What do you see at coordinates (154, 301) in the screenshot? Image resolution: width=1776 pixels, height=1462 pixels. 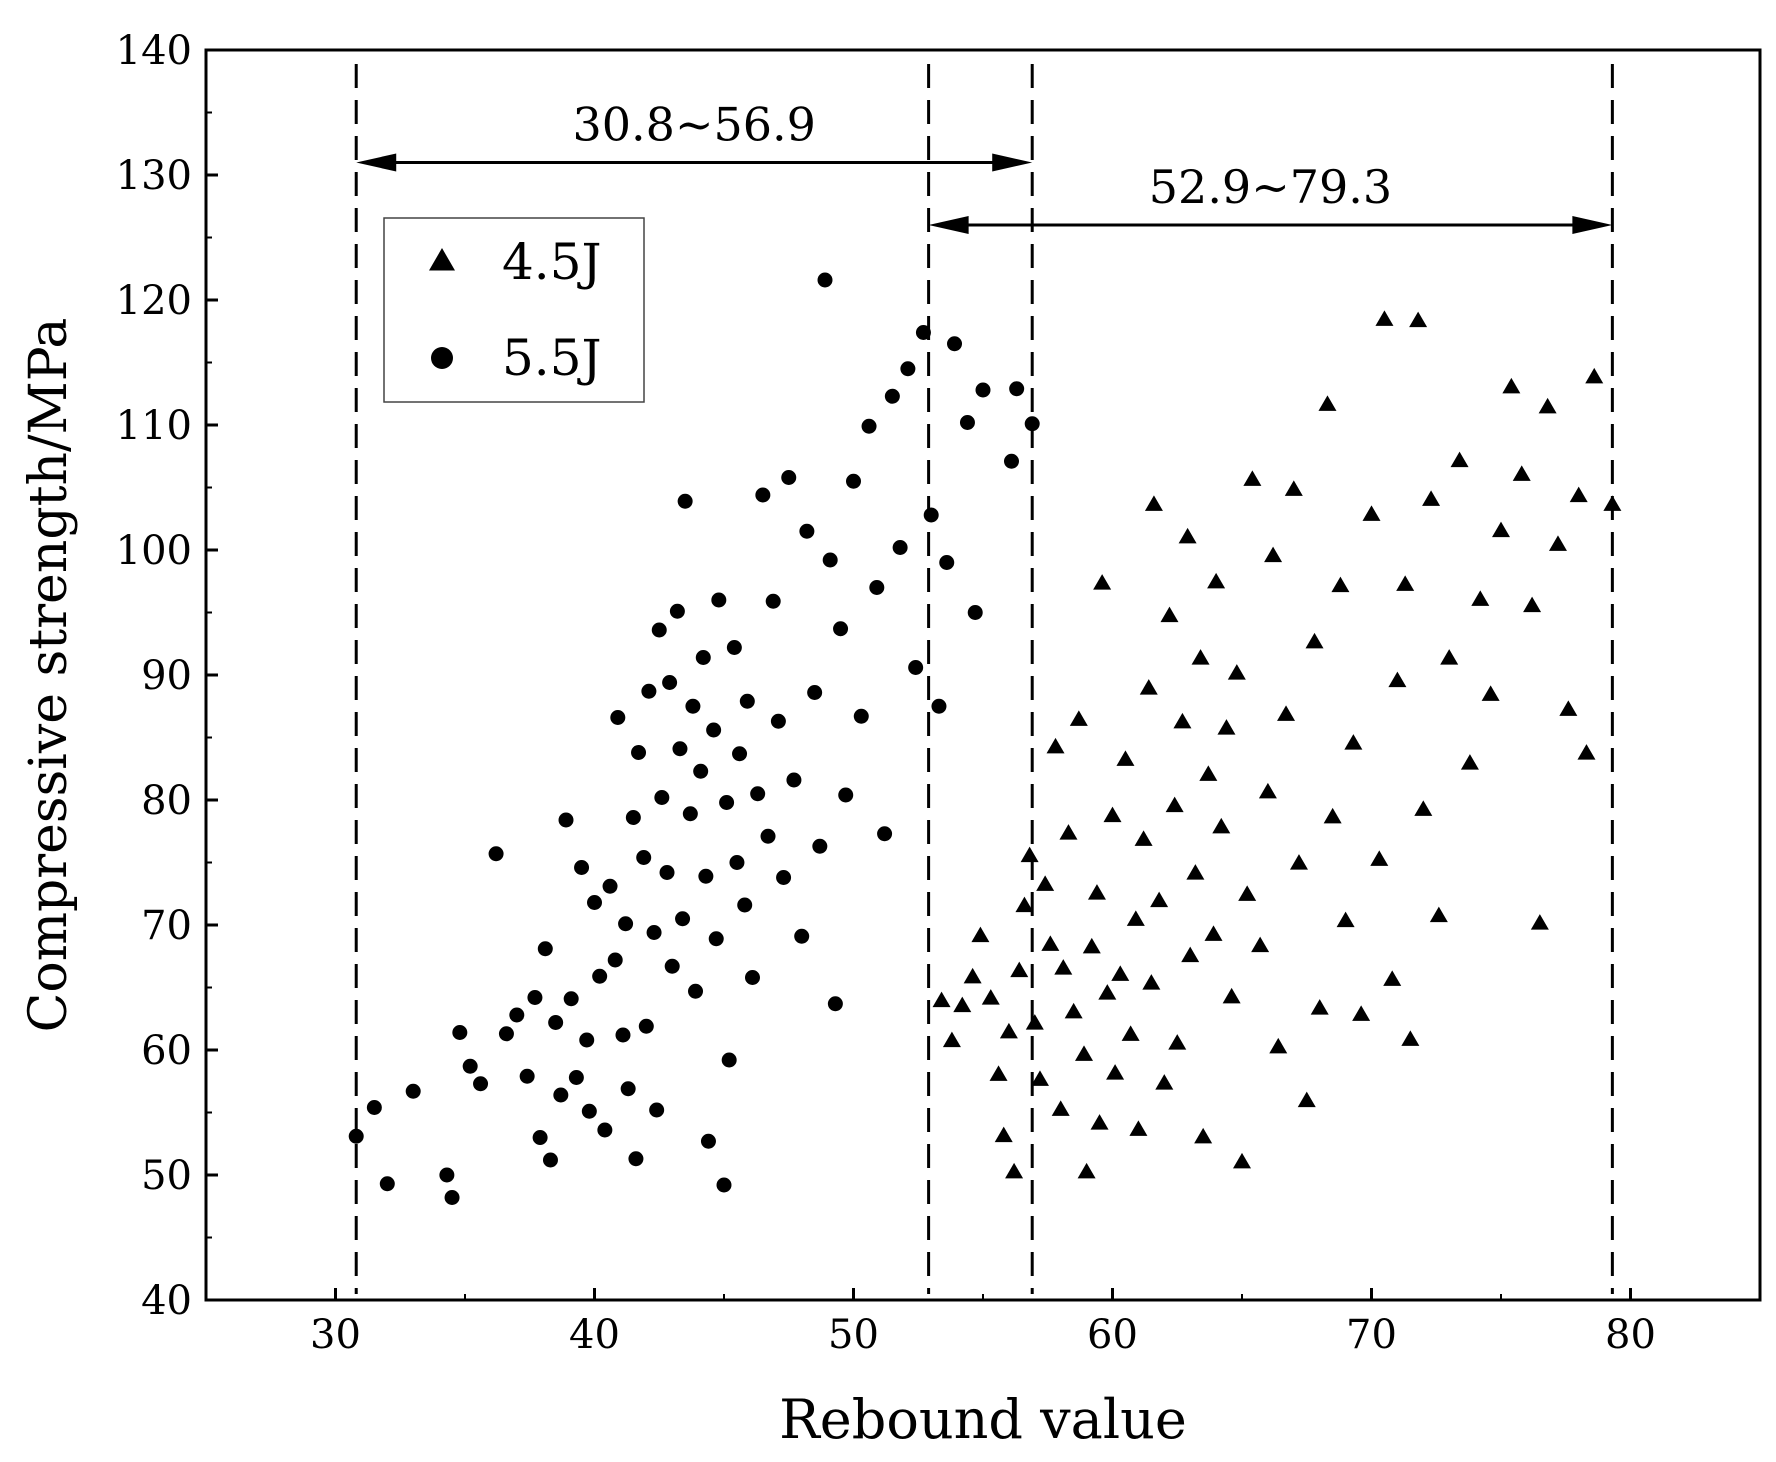 I see `y-tick-label: 120` at bounding box center [154, 301].